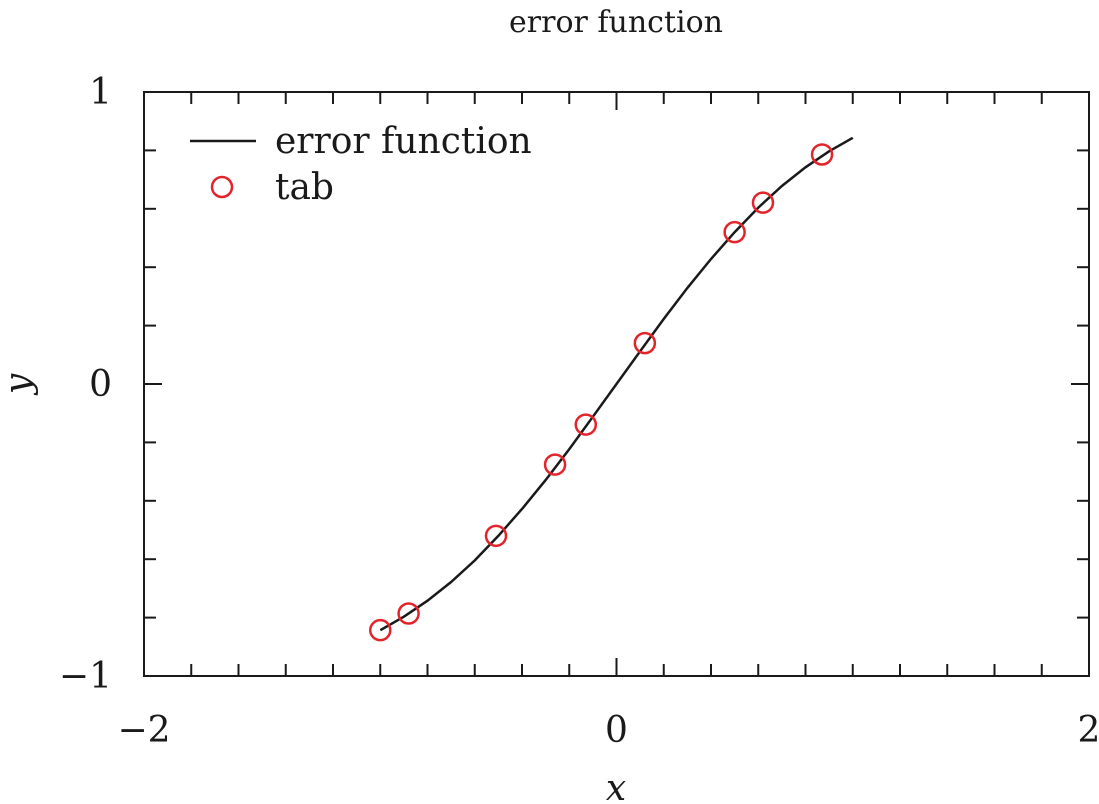  What do you see at coordinates (143, 730) in the screenshot?
I see `x-tick-label: −2` at bounding box center [143, 730].